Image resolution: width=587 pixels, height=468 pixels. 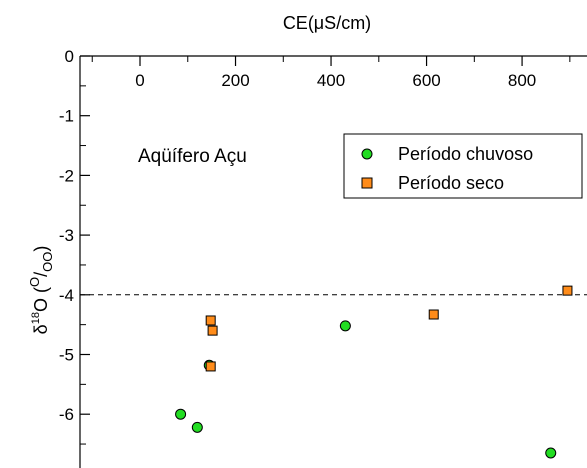 What do you see at coordinates (69, 56) in the screenshot?
I see `y-tick-label: 0` at bounding box center [69, 56].